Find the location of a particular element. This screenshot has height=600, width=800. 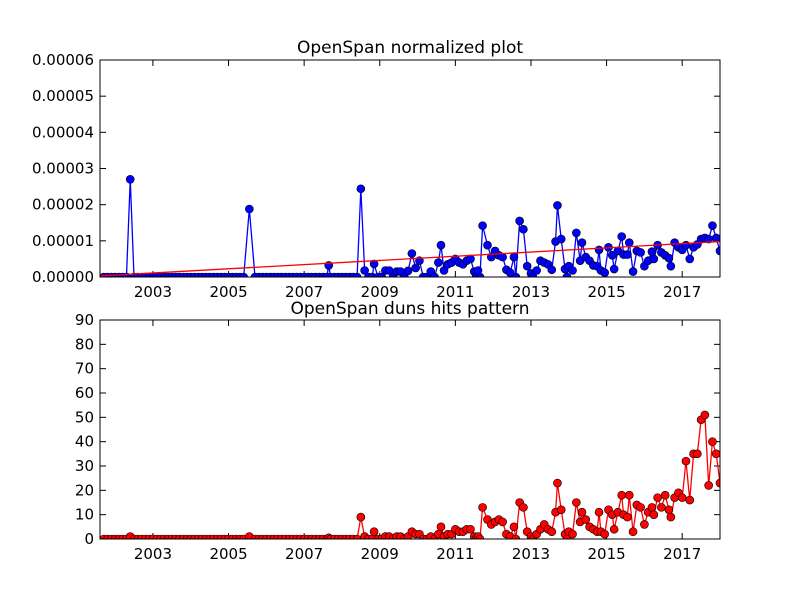

y-tick-label: 60 is located at coordinates (84, 393).